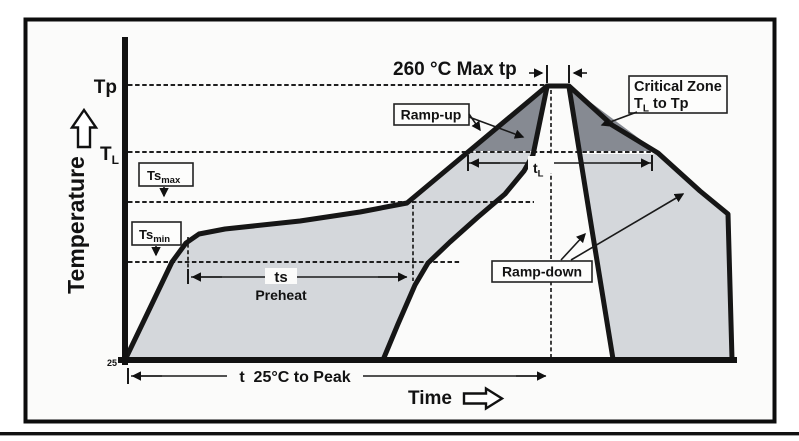 This screenshot has width=799, height=441. I want to click on ramp-down-box, so click(542, 271).